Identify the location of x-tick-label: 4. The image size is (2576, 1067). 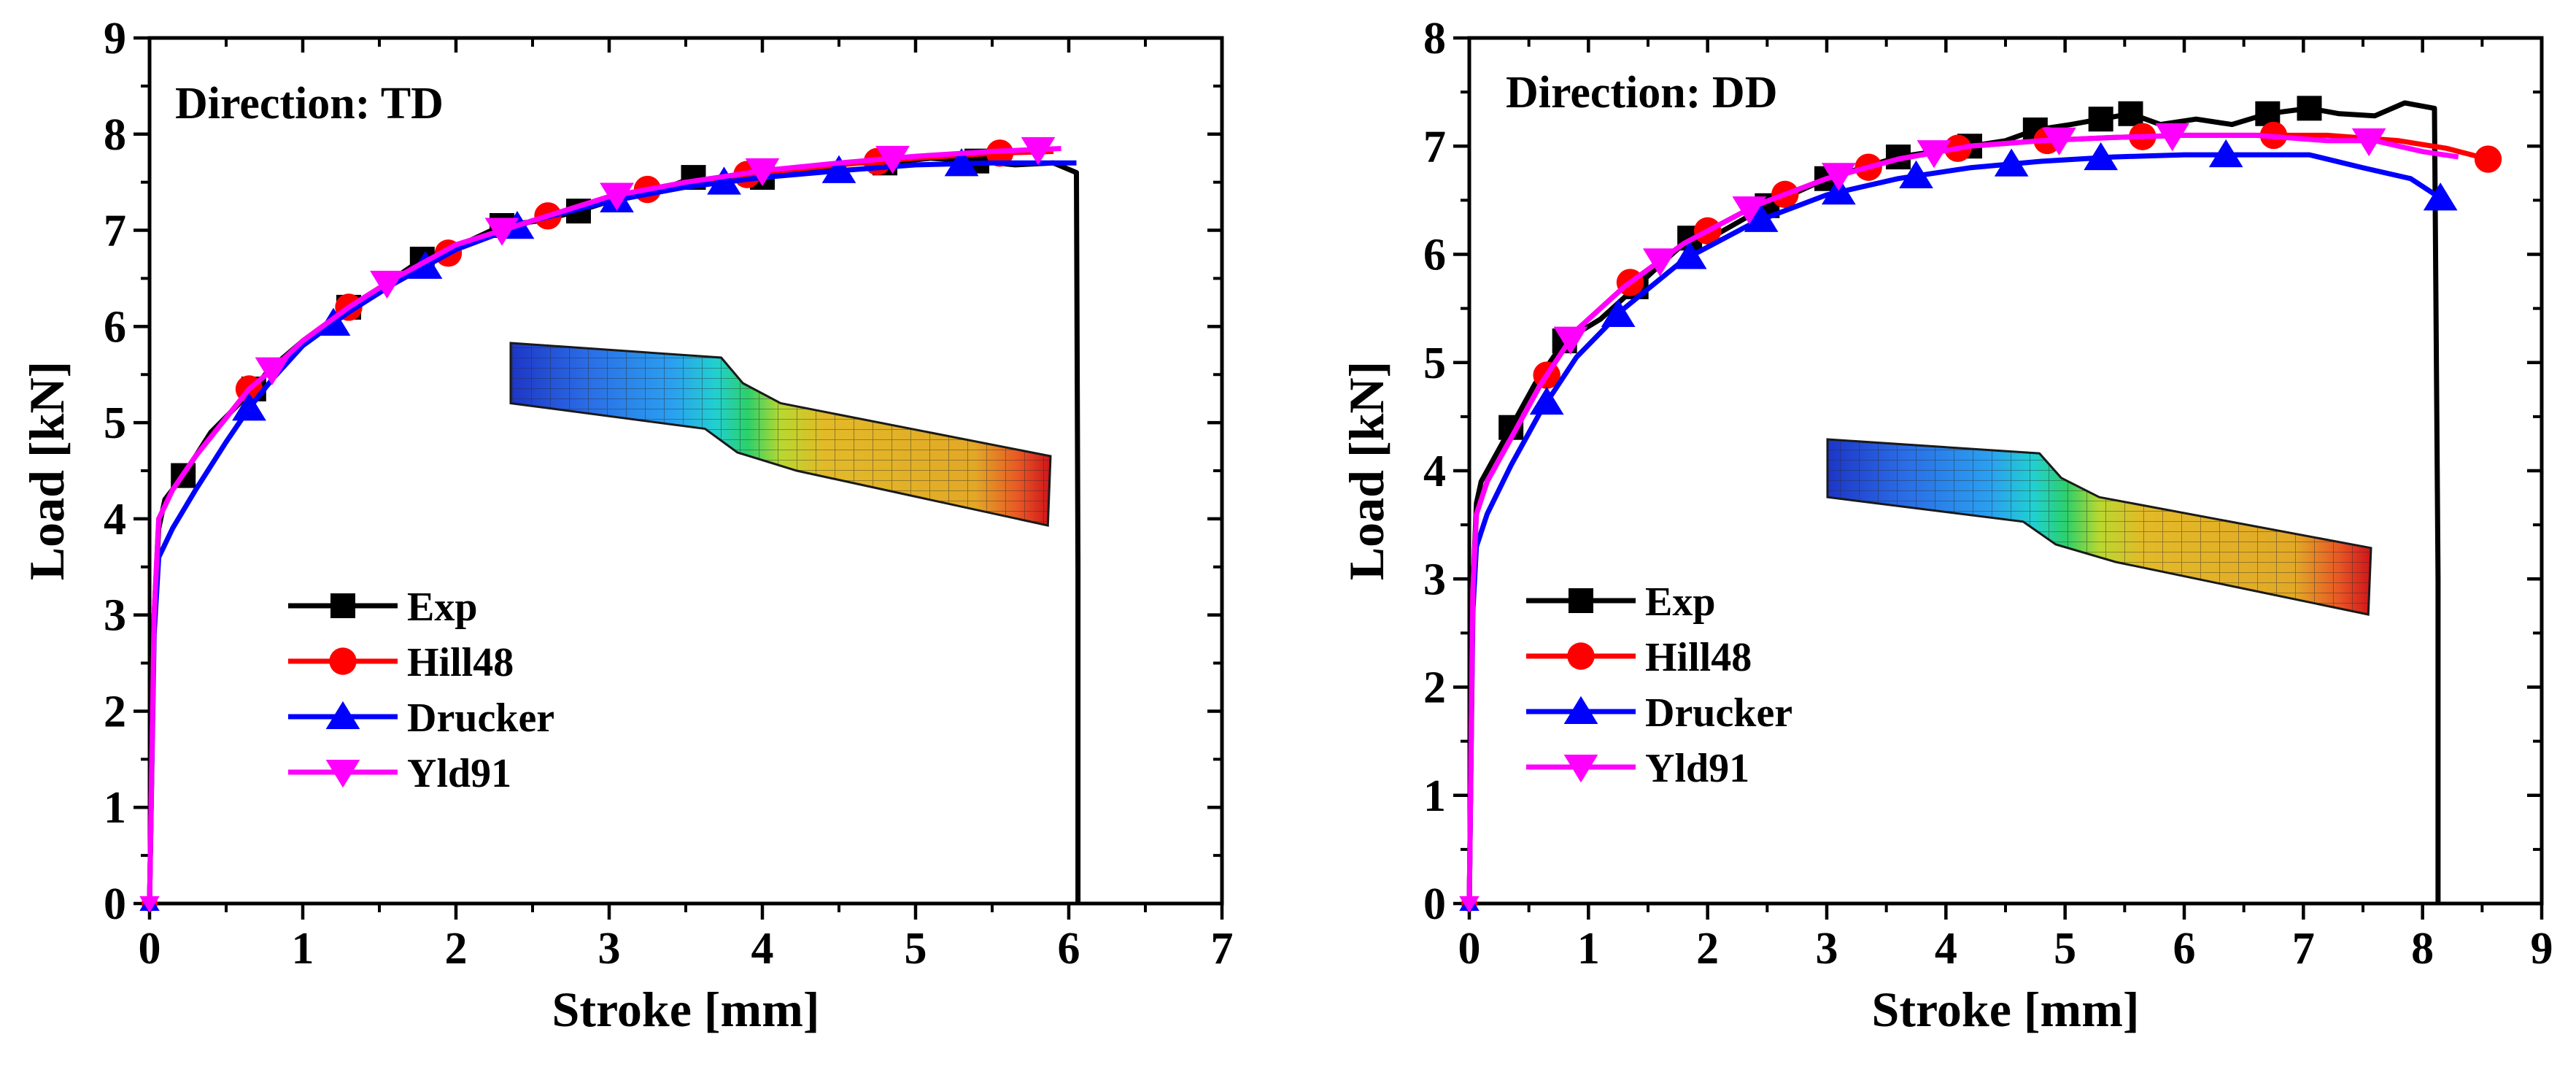
(762, 949).